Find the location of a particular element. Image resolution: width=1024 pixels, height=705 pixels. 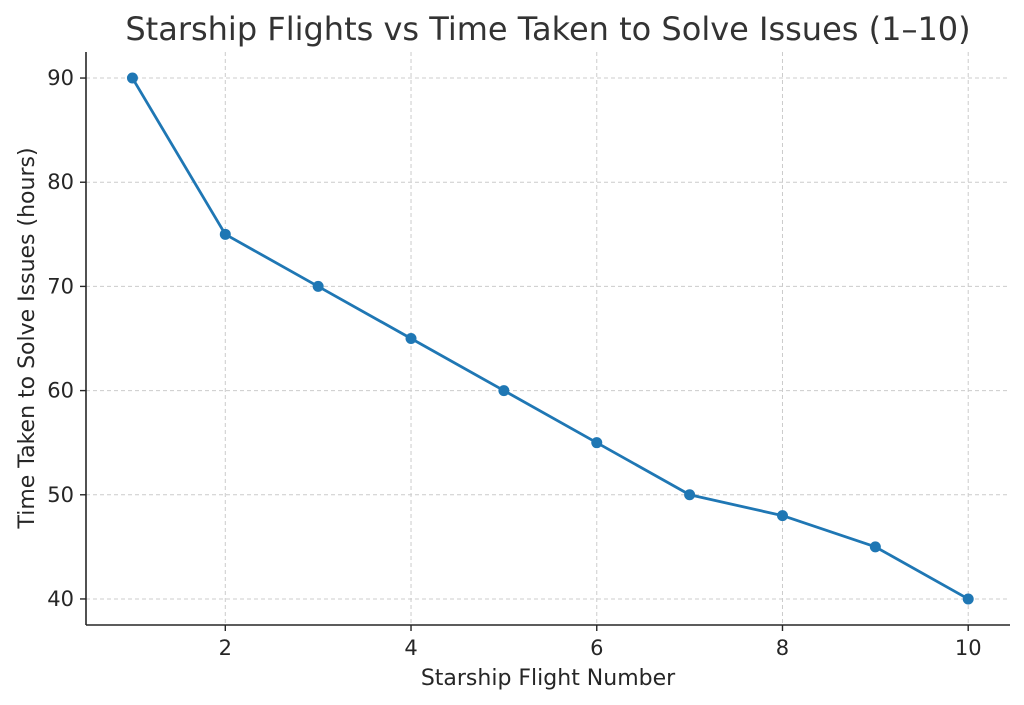

y-tick-label: 40 is located at coordinates (60, 599).